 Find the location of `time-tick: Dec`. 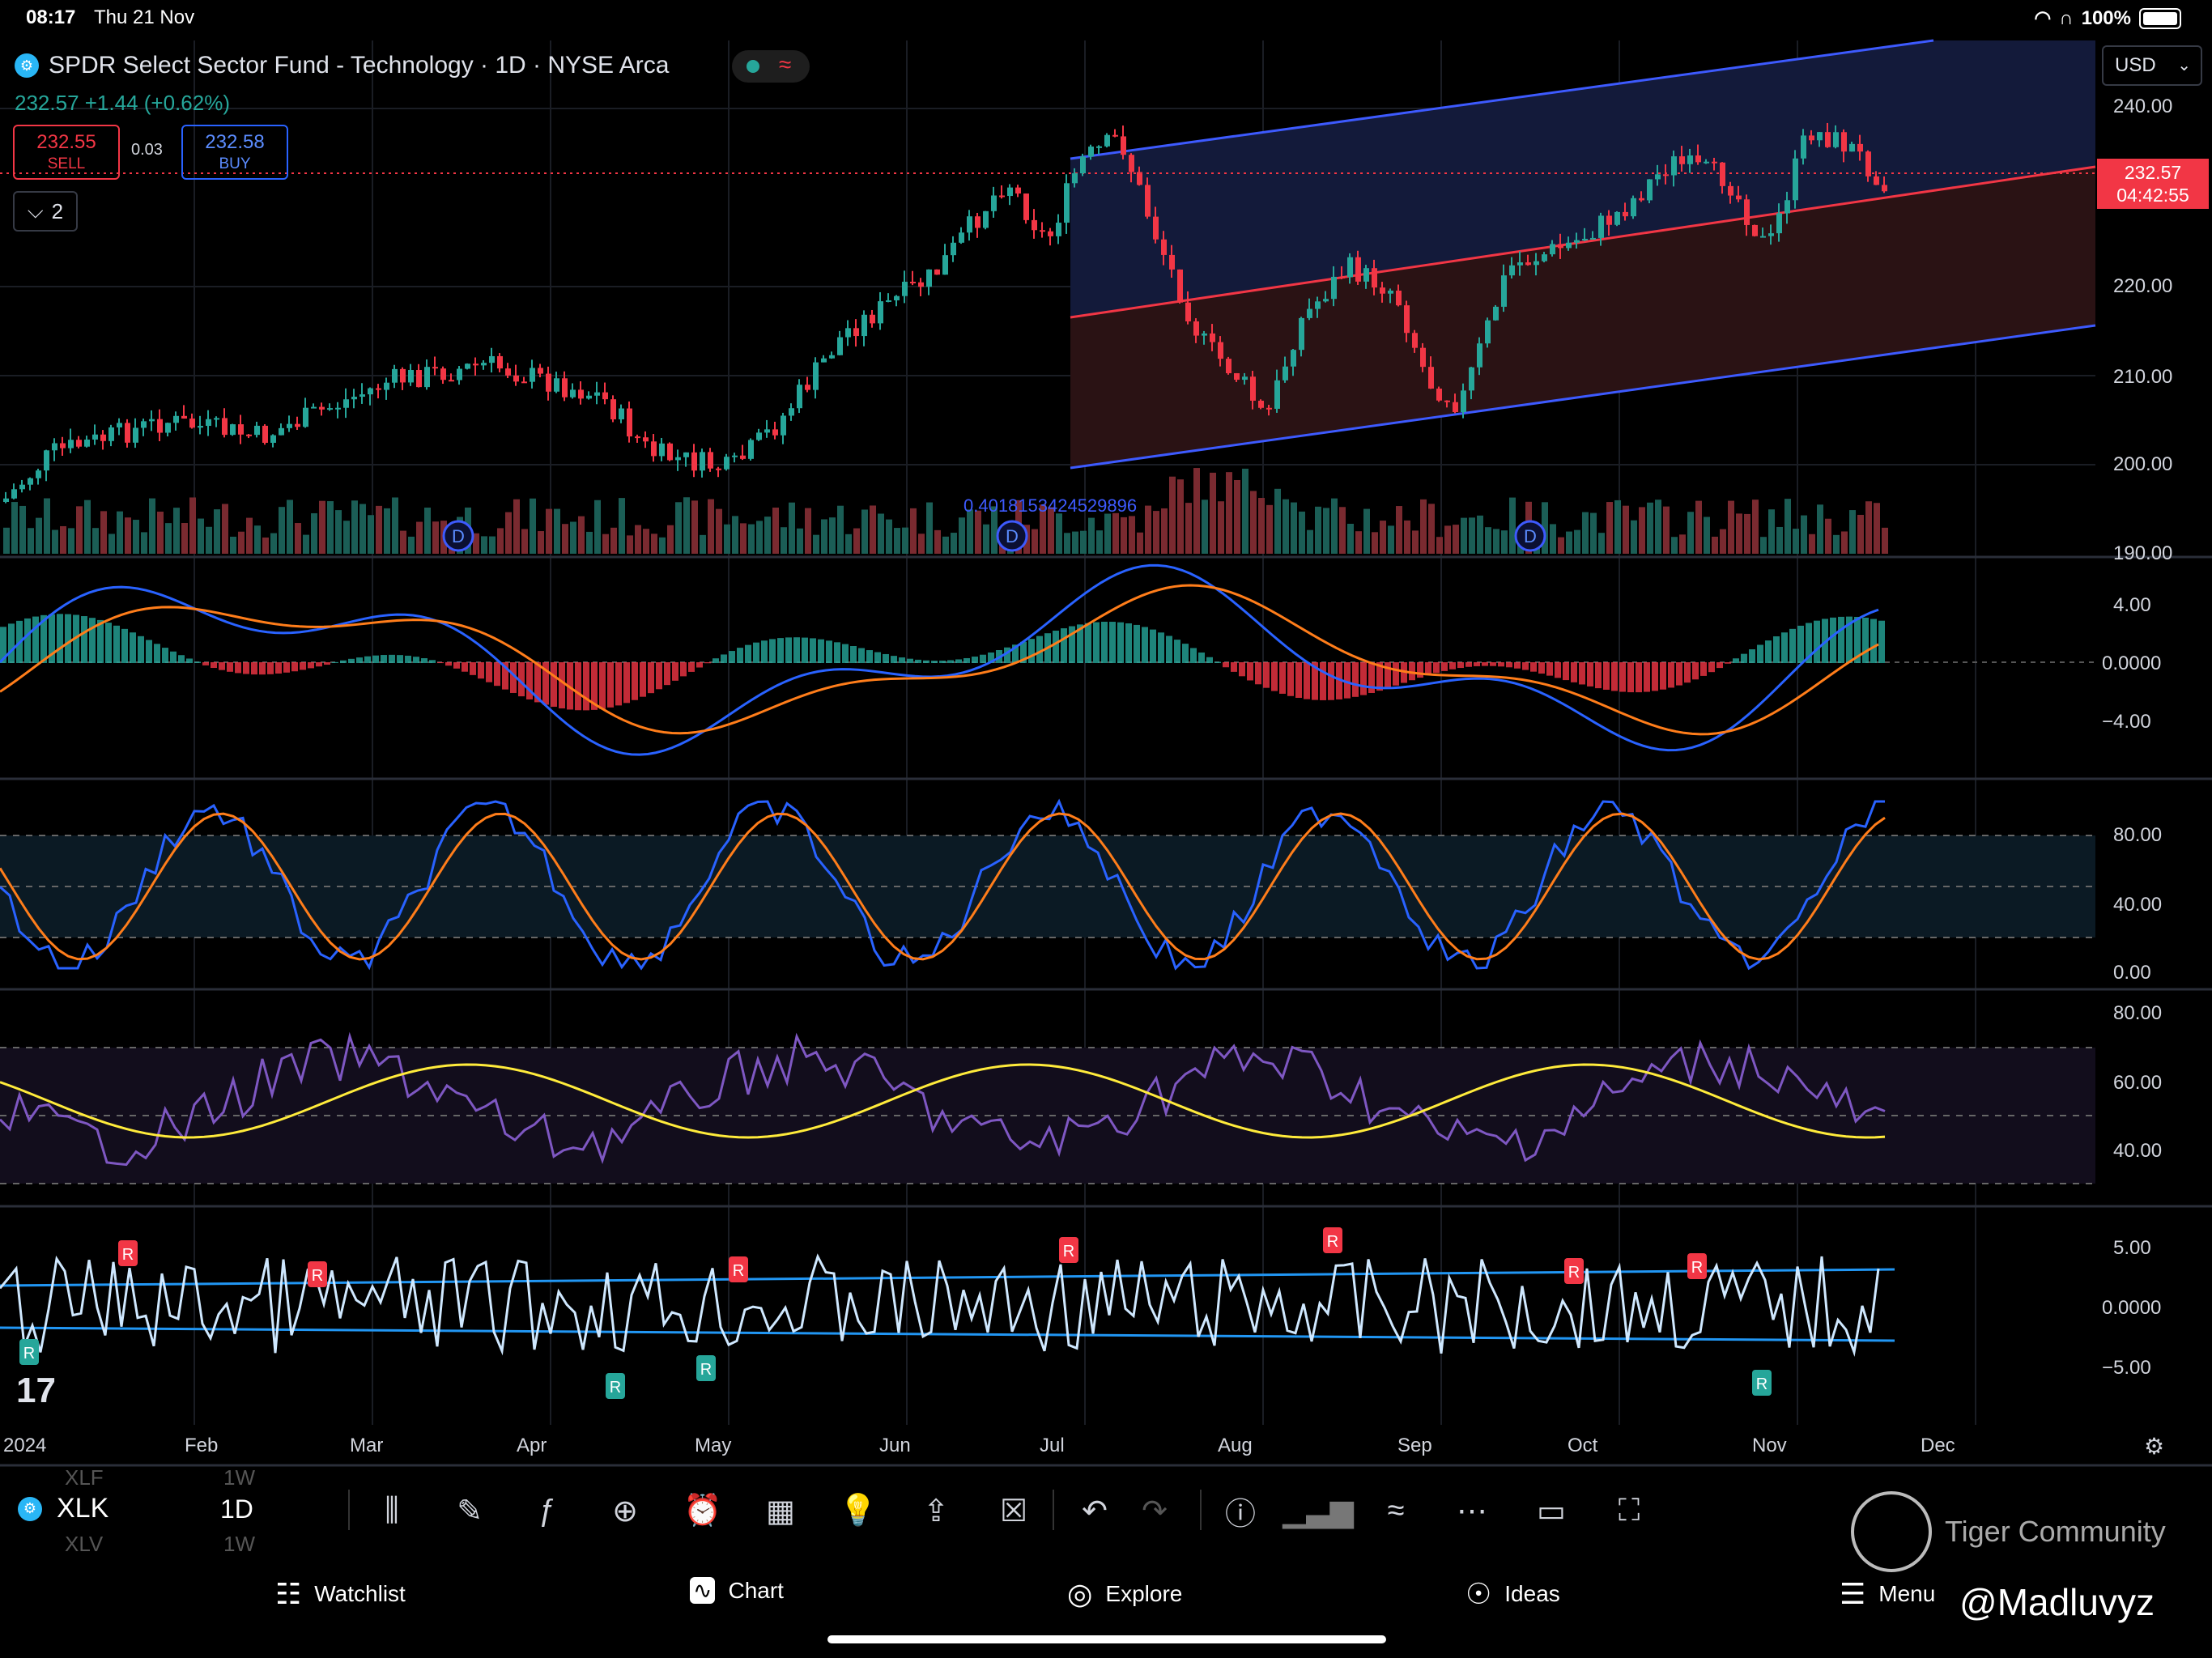

time-tick: Dec is located at coordinates (1938, 1445).